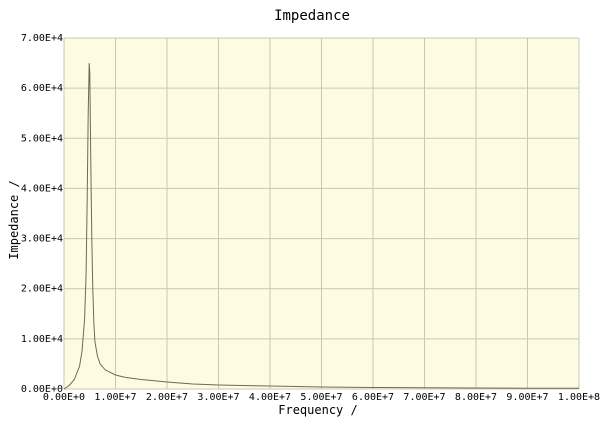 The width and height of the screenshot is (603, 423). What do you see at coordinates (476, 397) in the screenshot?
I see `x-tick-label: 8.00E+7` at bounding box center [476, 397].